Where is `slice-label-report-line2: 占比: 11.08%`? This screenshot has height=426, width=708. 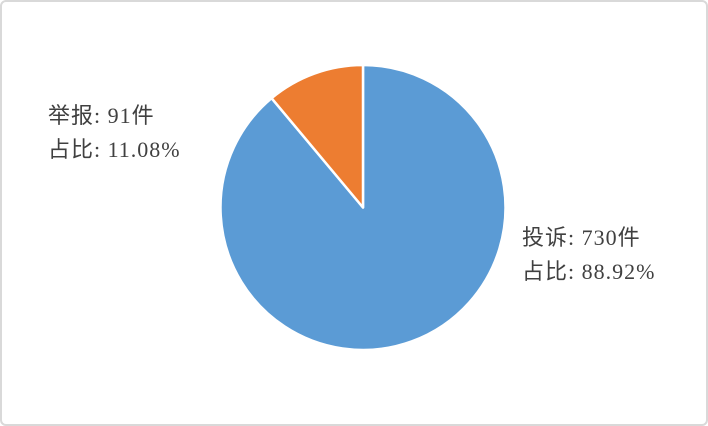
slice-label-report-line2: 占比: 11.08% is located at coordinates (114, 149).